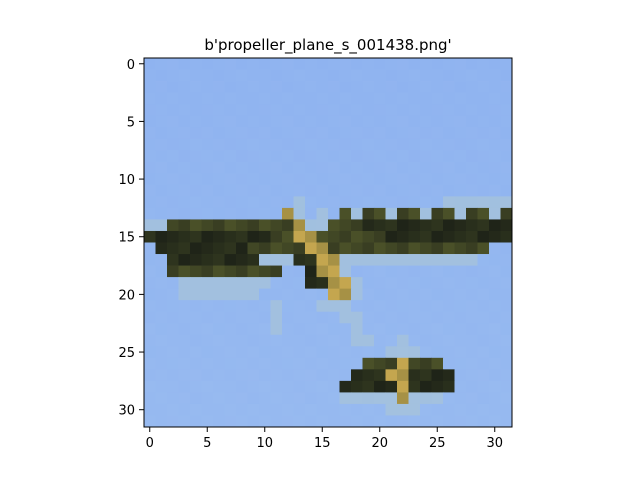  I want to click on image-title: b'propeller_plane_s_001438.png', so click(327, 45).